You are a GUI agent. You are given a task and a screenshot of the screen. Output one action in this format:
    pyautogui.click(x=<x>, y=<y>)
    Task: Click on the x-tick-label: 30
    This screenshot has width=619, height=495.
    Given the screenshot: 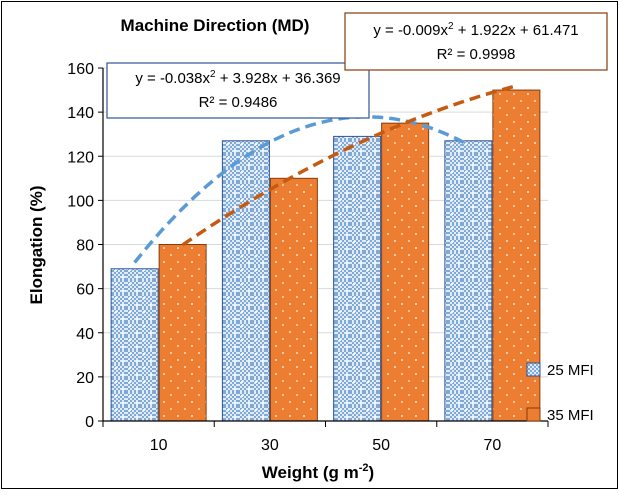 What is the action you would take?
    pyautogui.click(x=270, y=445)
    